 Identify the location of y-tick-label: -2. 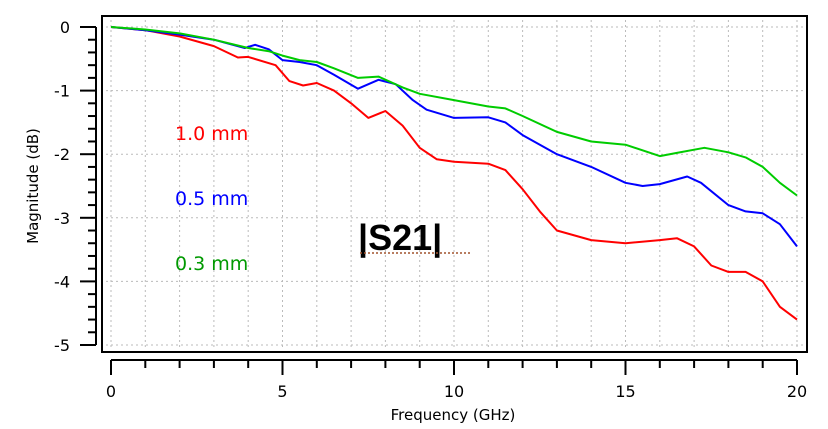
(62, 154).